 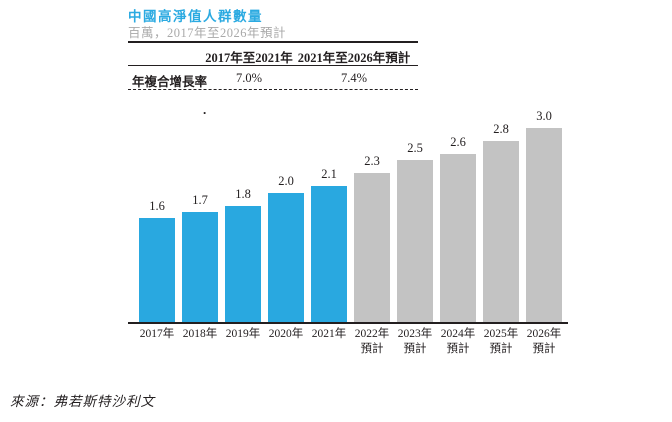 What do you see at coordinates (544, 341) in the screenshot?
I see `x-axis-label-2026年: 2026年 預計` at bounding box center [544, 341].